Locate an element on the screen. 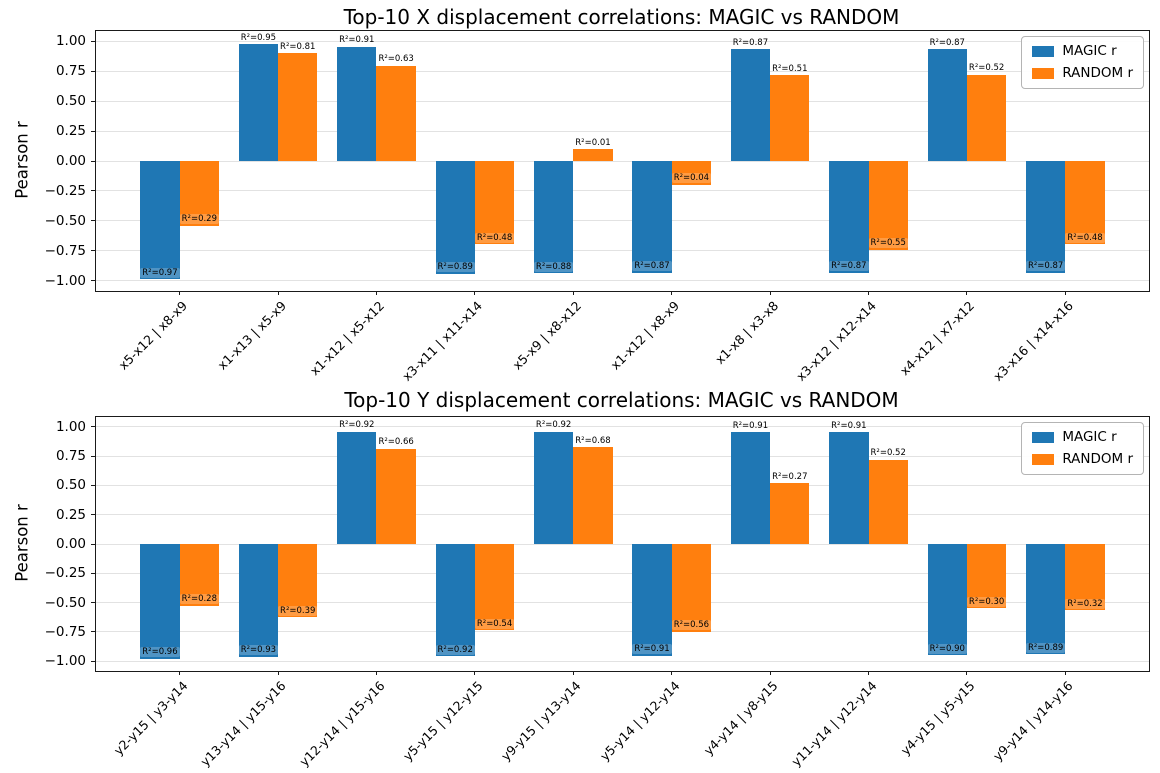 This screenshot has width=1160, height=773. r-squared-label: R²=0.89 is located at coordinates (1046, 648).